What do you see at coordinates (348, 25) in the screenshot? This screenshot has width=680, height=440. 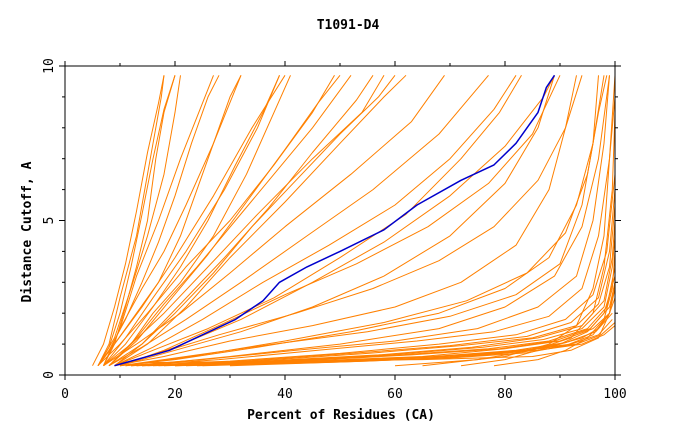 I see `chart-title: T1091-D4` at bounding box center [348, 25].